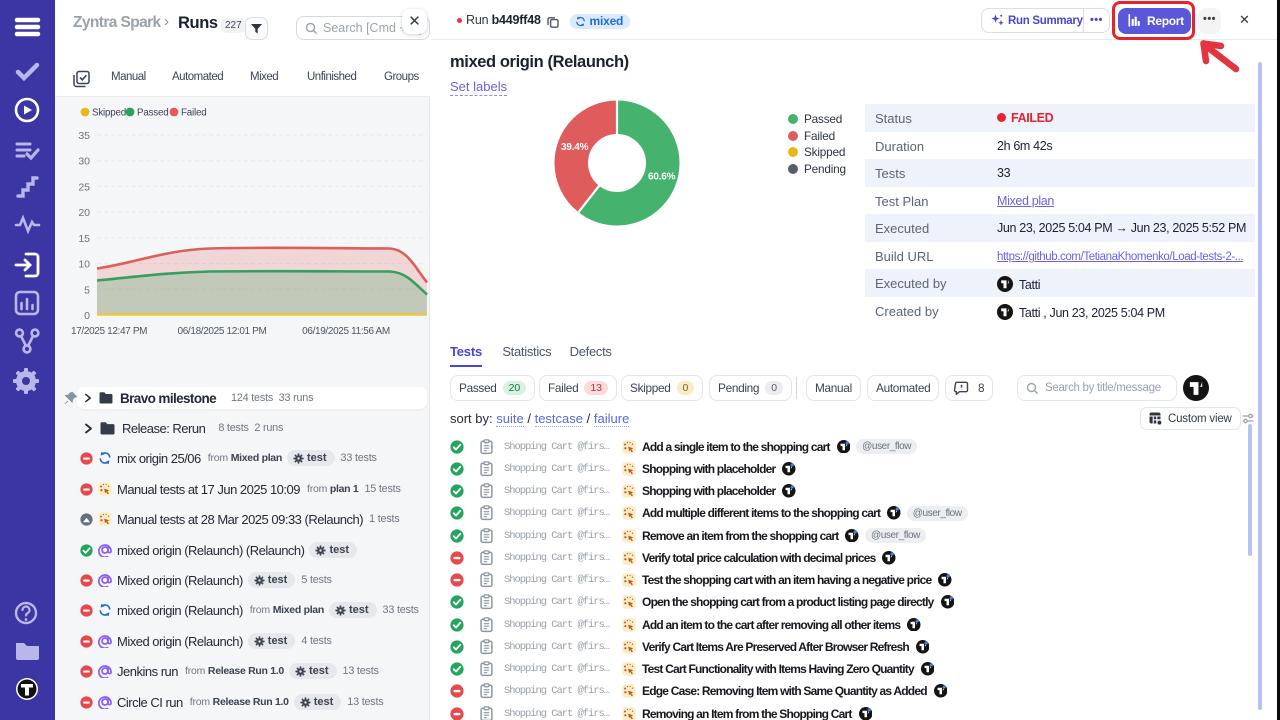  Describe the element at coordinates (152, 113) in the screenshot. I see `svg-text: Passed` at that location.